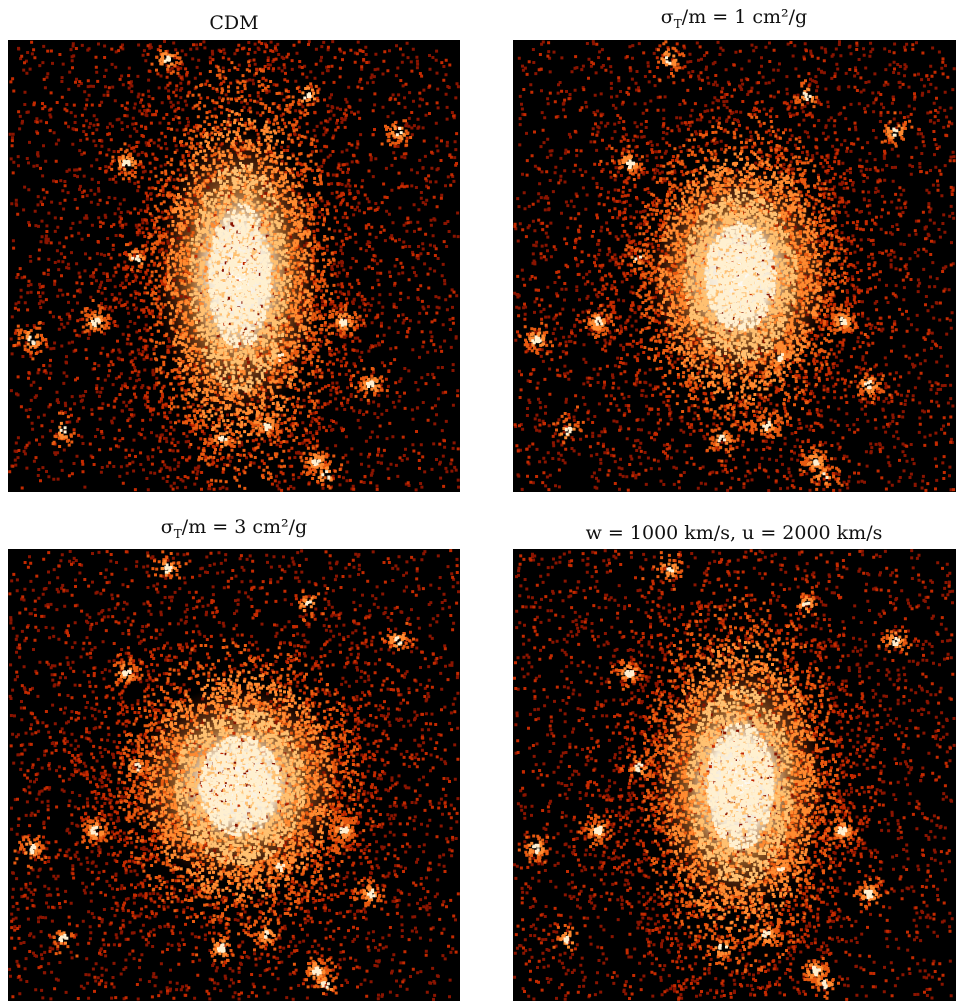  I want to click on panel-title: w = 1000 km/s, u = 2000 km/s, so click(734, 533).